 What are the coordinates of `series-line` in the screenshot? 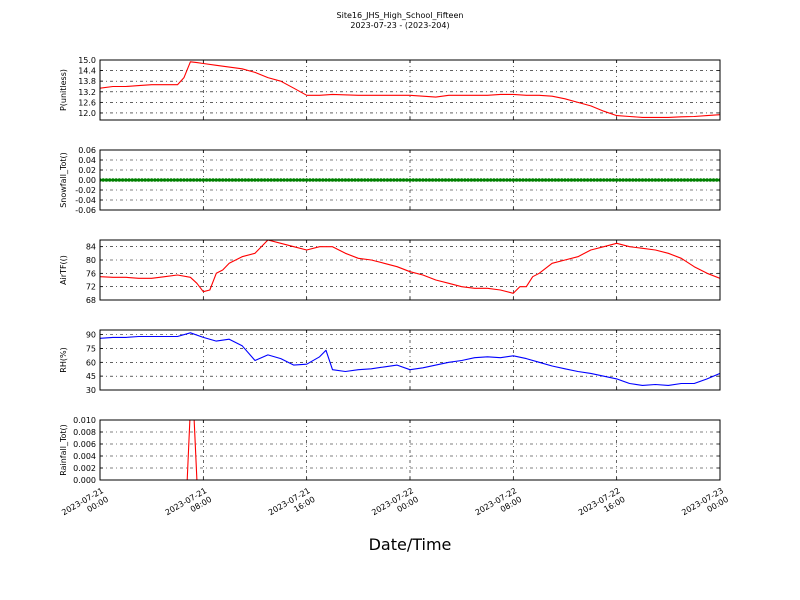 It's located at (410, 267).